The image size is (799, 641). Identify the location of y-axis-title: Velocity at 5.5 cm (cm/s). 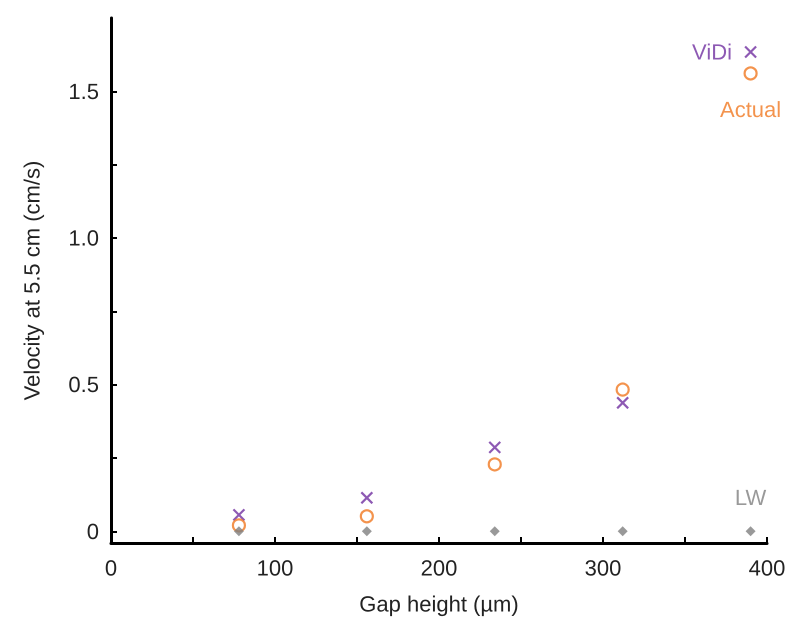
(32, 280).